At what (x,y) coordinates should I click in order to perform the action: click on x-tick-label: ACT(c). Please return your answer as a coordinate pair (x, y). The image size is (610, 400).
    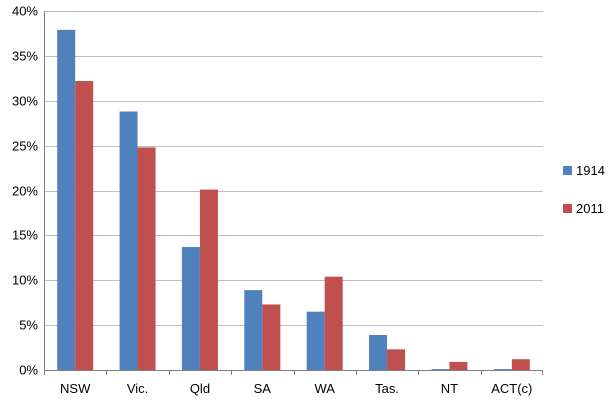
    Looking at the image, I should click on (511, 388).